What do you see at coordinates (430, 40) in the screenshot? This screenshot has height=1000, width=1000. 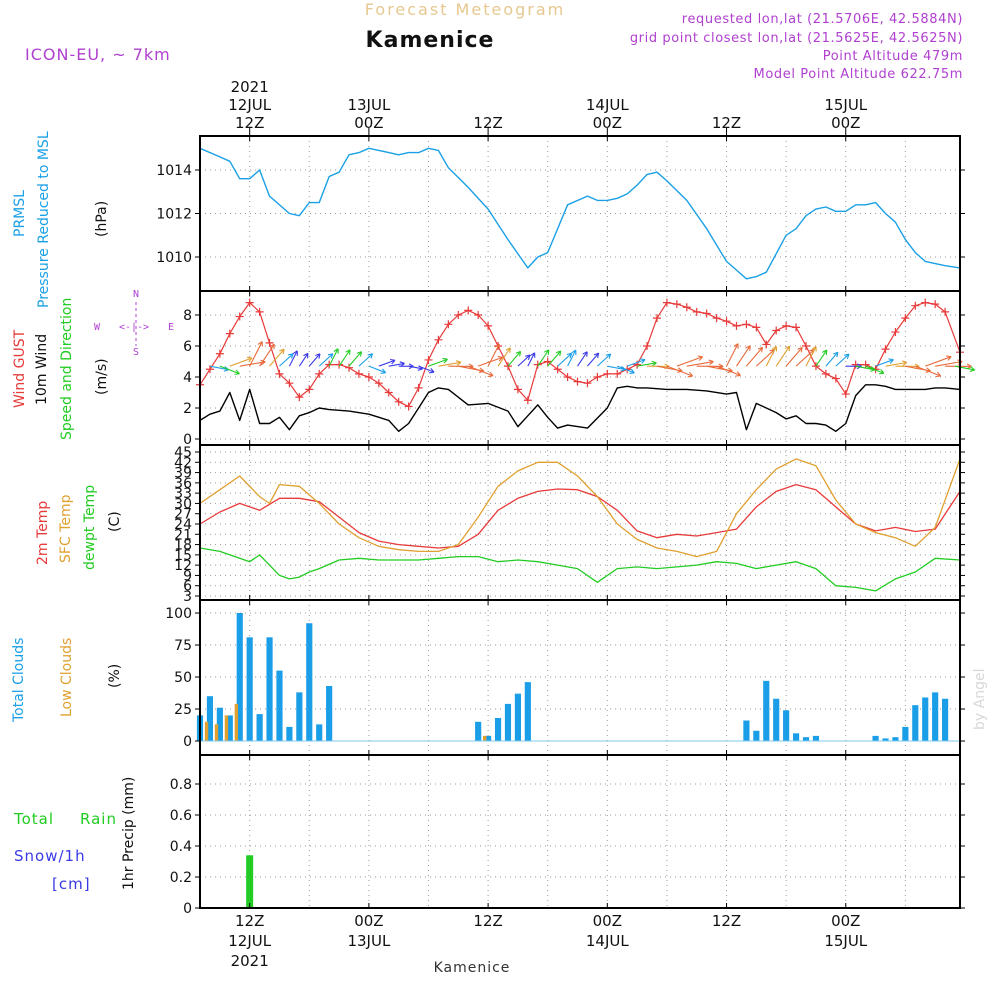 I see `station-name: Kamenice` at bounding box center [430, 40].